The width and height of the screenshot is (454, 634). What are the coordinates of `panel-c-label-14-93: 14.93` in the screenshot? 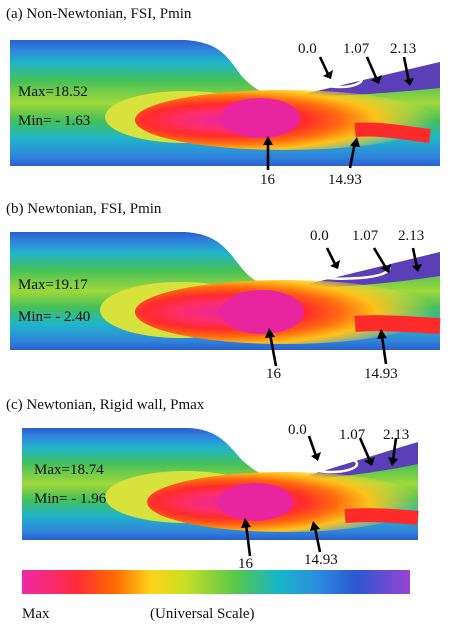 It's located at (321, 560).